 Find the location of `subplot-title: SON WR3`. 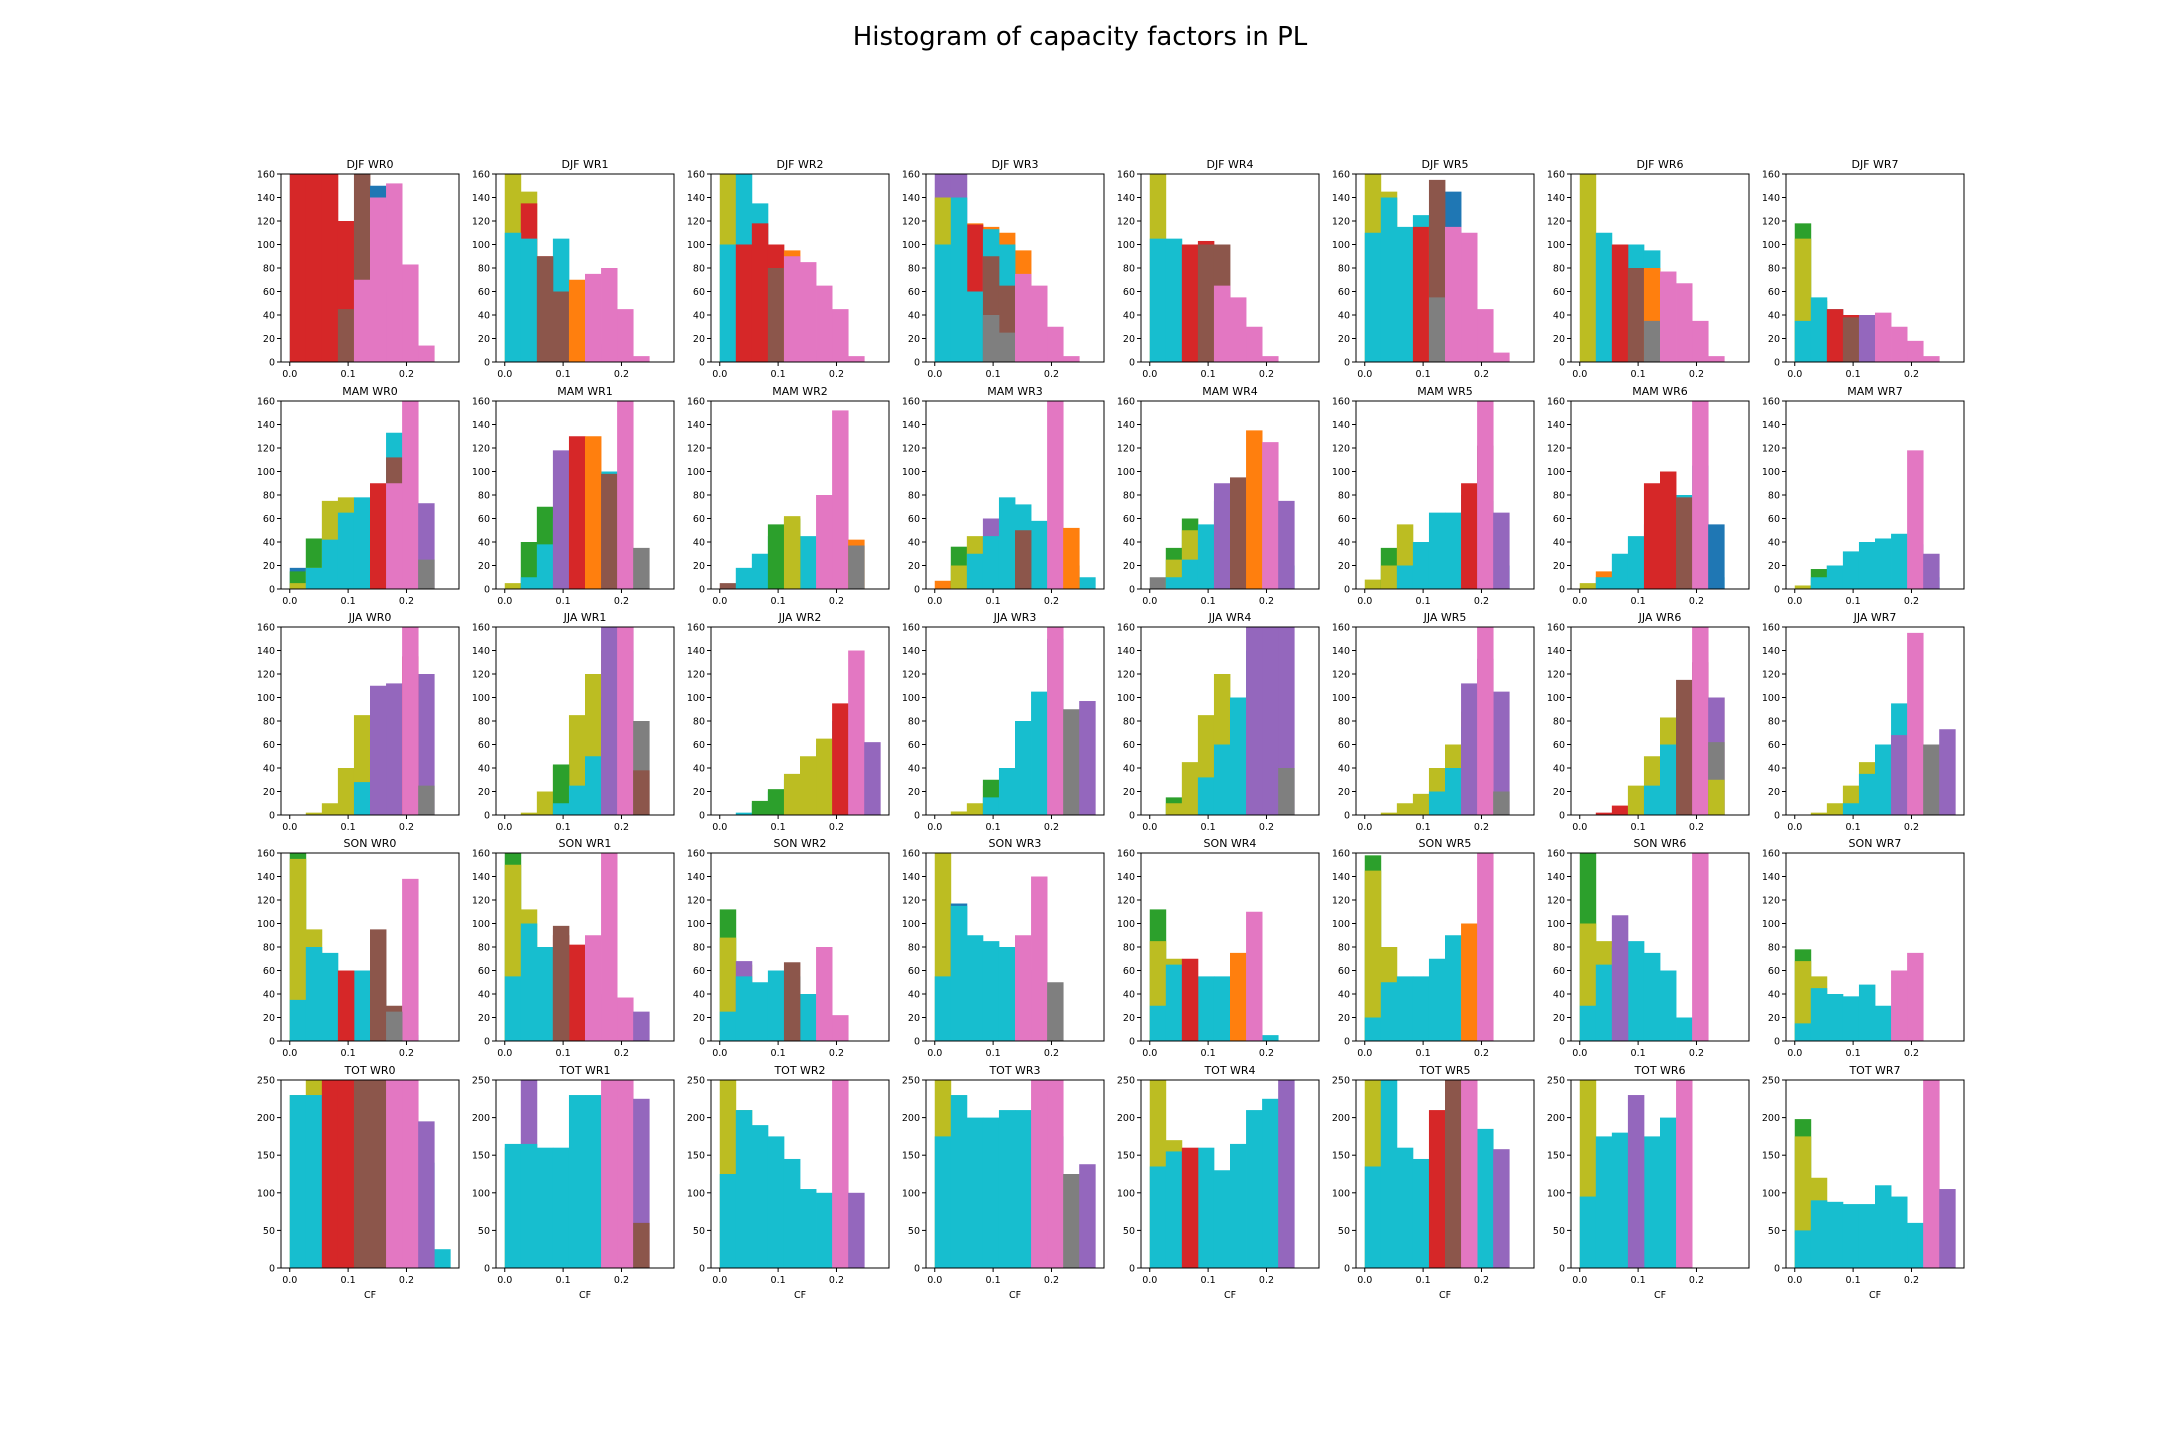

subplot-title: SON WR3 is located at coordinates (1015, 843).